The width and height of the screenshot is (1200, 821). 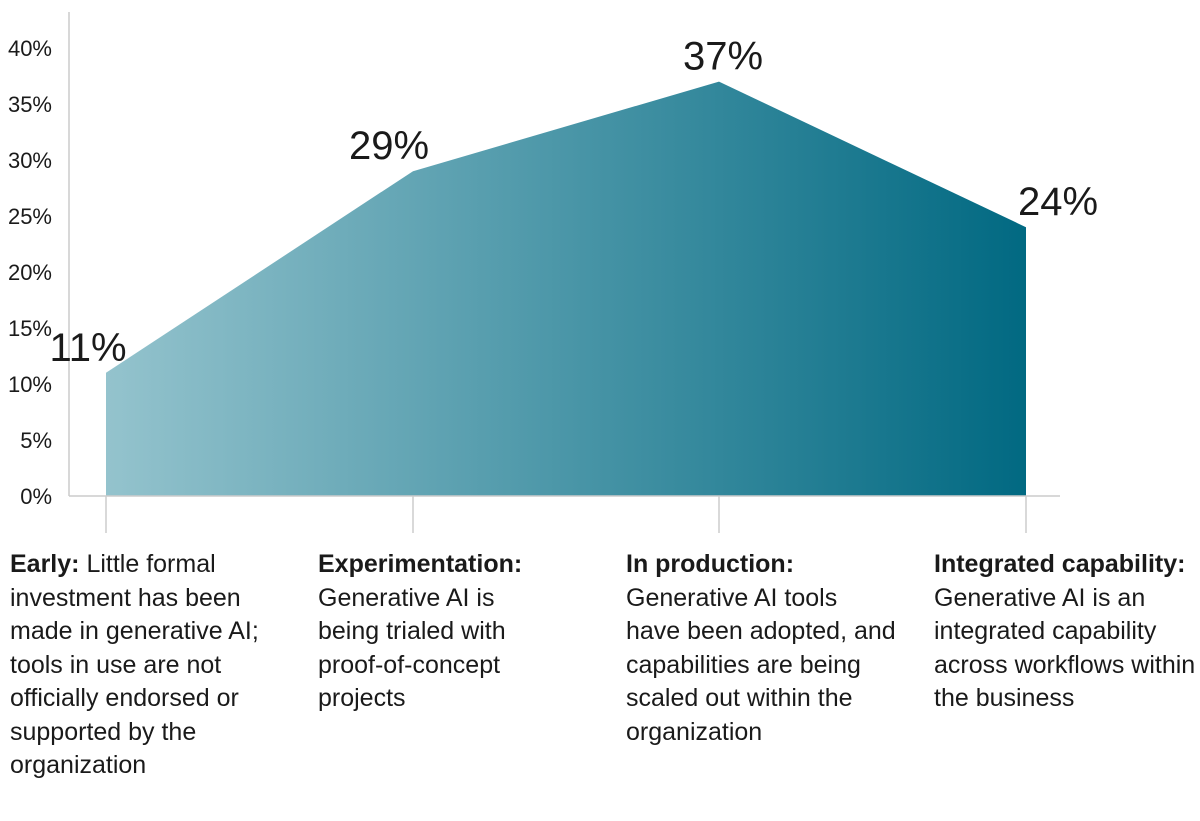 I want to click on data-label: 24%, so click(x=1058, y=202).